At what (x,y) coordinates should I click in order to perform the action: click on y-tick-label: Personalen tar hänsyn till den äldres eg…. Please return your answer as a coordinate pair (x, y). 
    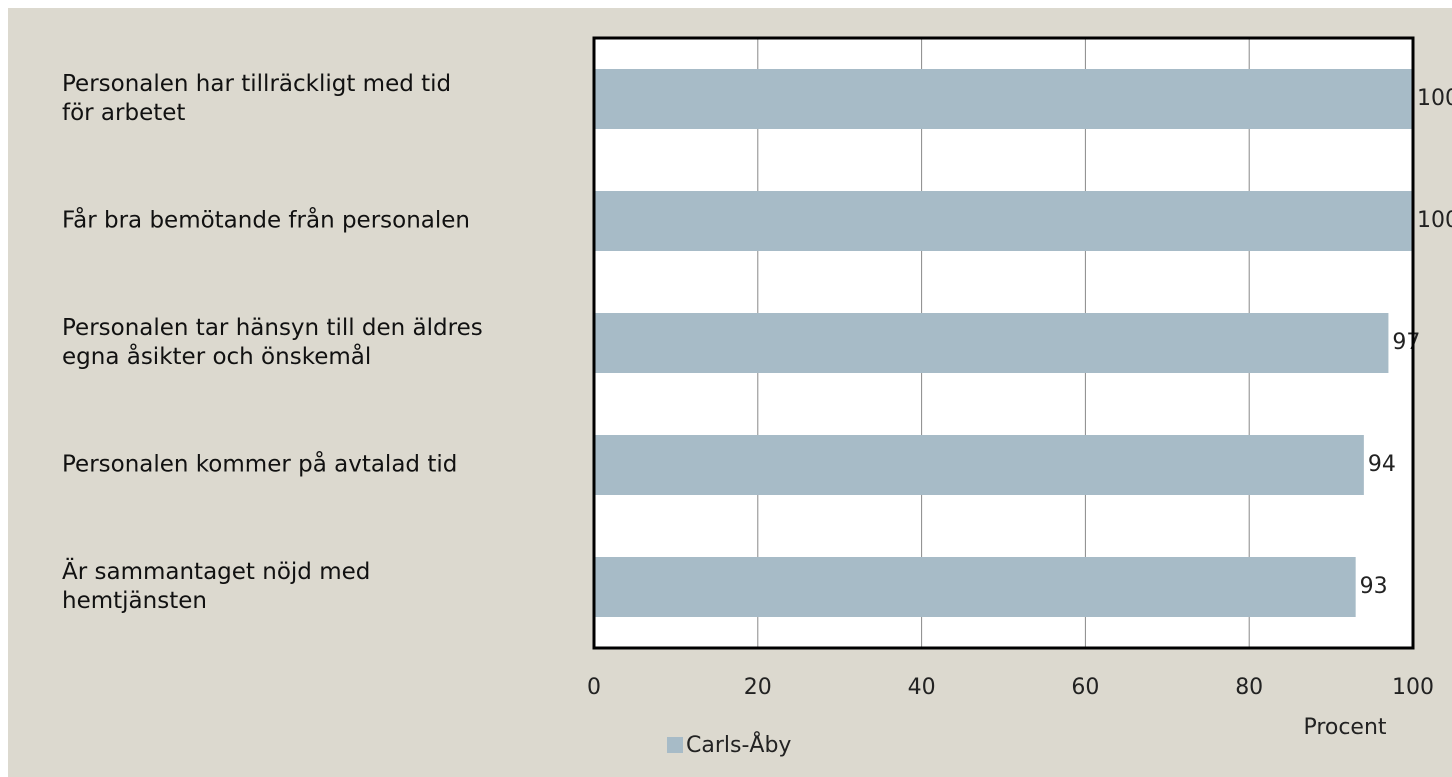
    Looking at the image, I should click on (272, 342).